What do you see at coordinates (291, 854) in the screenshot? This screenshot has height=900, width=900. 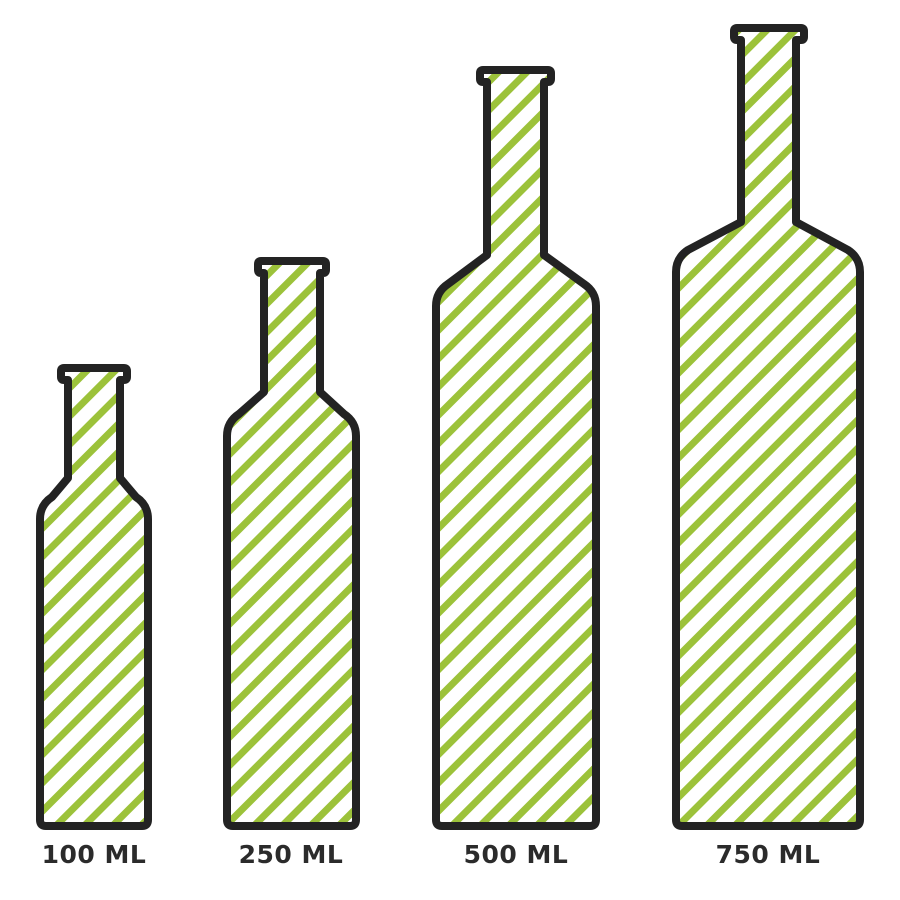 I see `label-250ml: 250 ML` at bounding box center [291, 854].